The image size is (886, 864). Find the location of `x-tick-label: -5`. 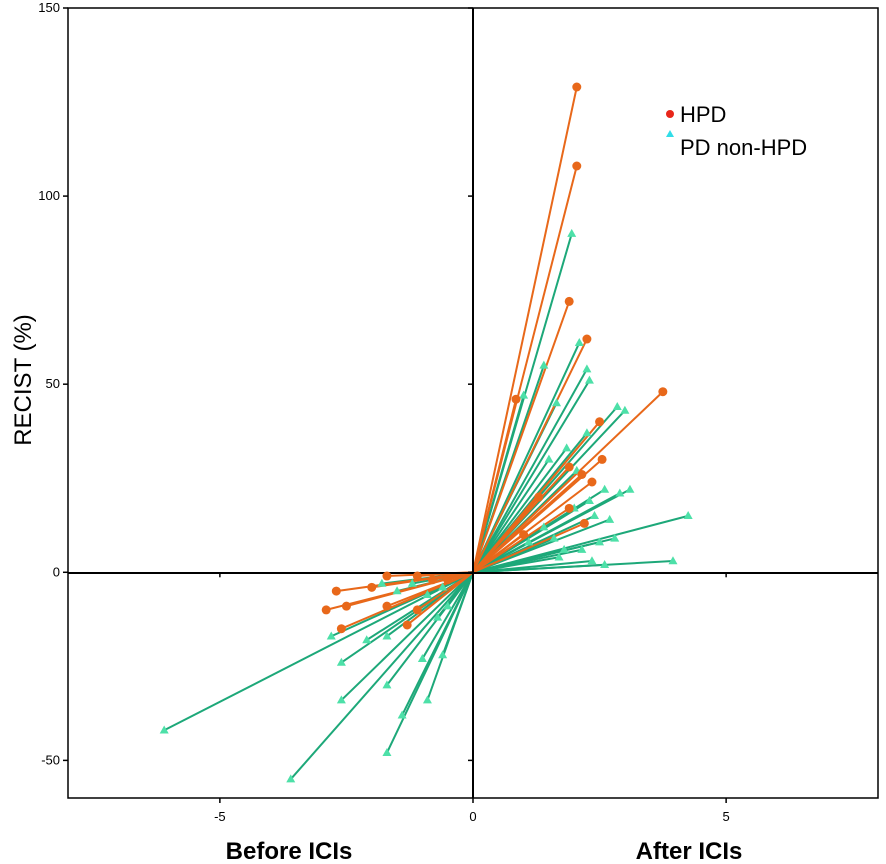

x-tick-label: -5 is located at coordinates (220, 816).